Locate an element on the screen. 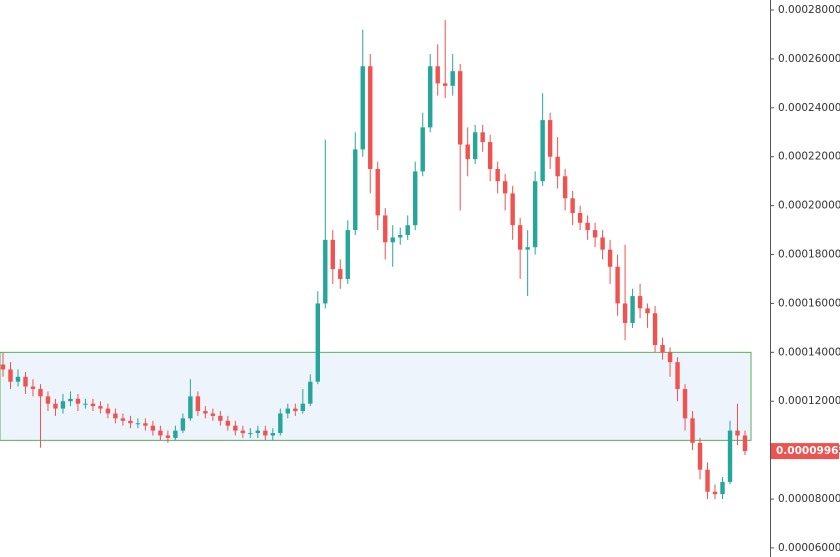  y-tick-label: 0.00006000 is located at coordinates (809, 548).